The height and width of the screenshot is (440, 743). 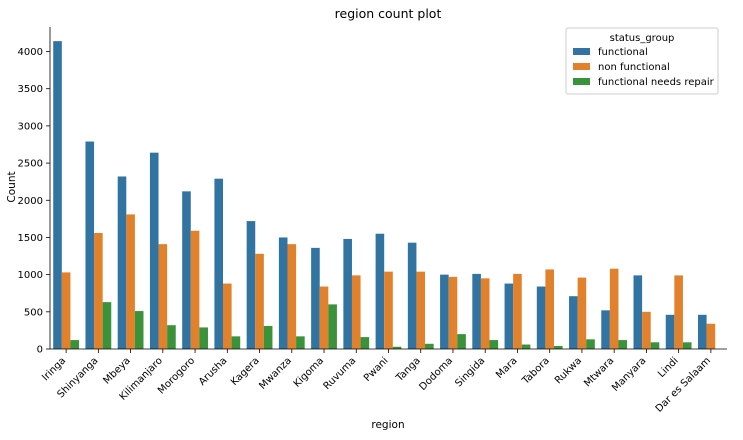 What do you see at coordinates (163, 296) in the screenshot?
I see `bar-non-functional-Kilimanjaro` at bounding box center [163, 296].